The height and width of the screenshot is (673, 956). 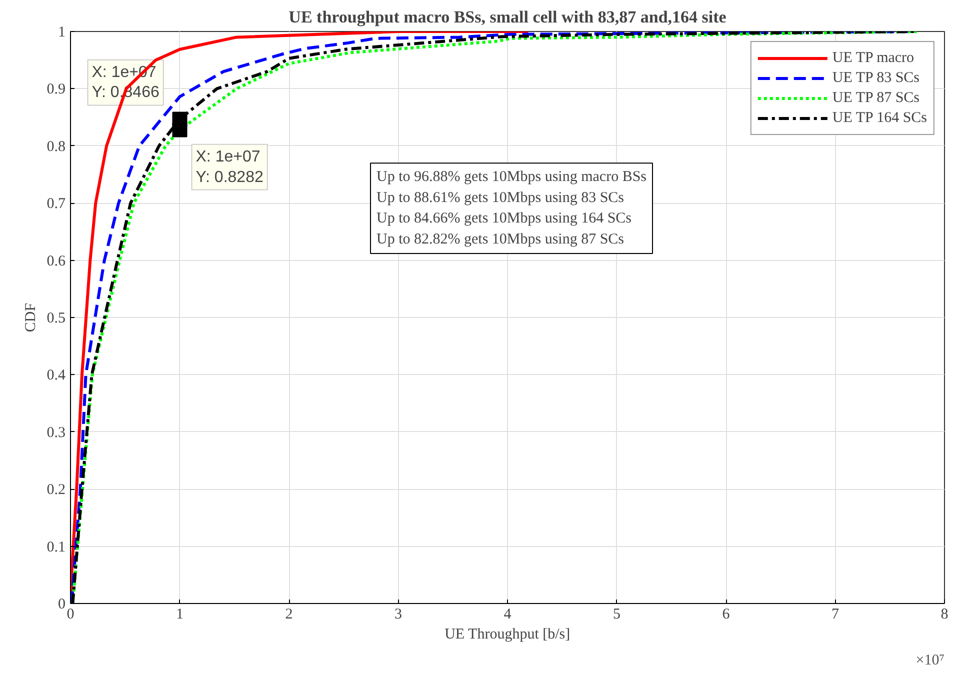 I want to click on y-tick-label: 0.4, so click(x=56, y=376).